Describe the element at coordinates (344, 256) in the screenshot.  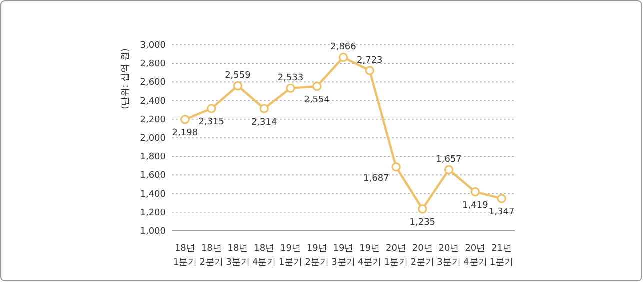
I see `x-tick-label: 19년 3분기` at that location.